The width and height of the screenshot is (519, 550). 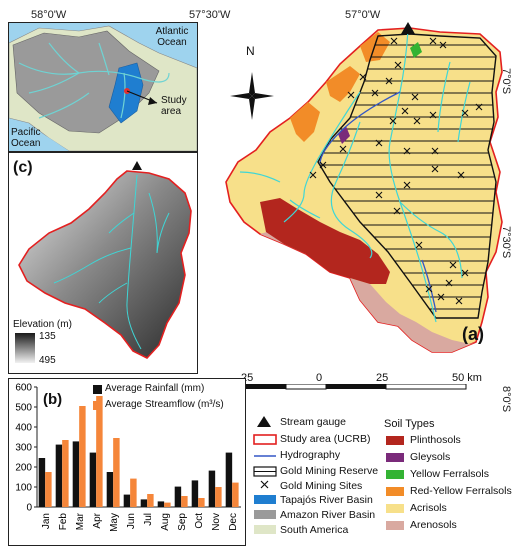 What do you see at coordinates (264, 421) in the screenshot?
I see `triangle-icon` at bounding box center [264, 421].